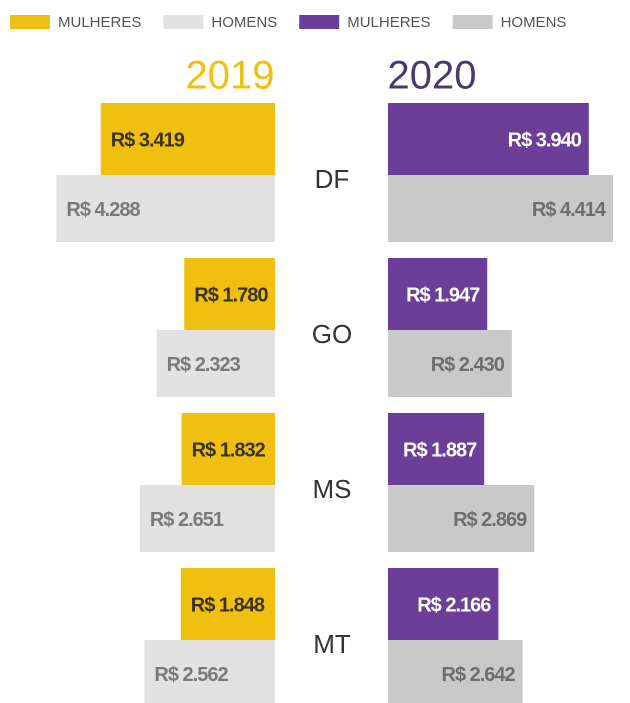 The image size is (630, 703). Describe the element at coordinates (440, 450) in the screenshot. I see `value-label: R$ 1.887` at that location.